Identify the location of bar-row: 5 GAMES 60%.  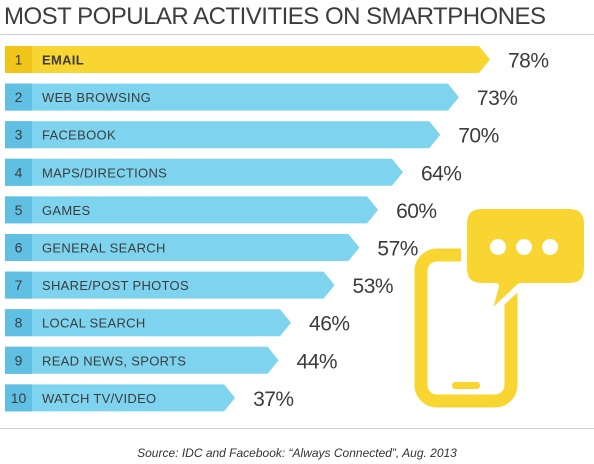
(221, 210).